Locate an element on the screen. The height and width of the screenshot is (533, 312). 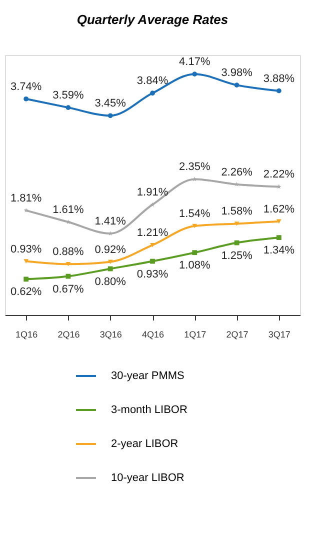
x-tick-label: 3Q16 is located at coordinates (111, 335).